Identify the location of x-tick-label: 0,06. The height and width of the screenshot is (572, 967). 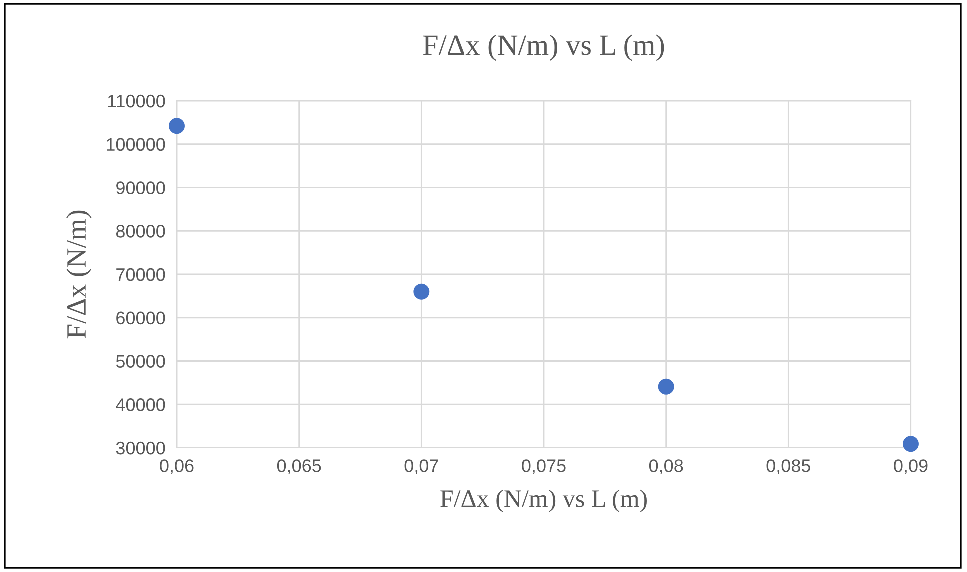
(177, 467).